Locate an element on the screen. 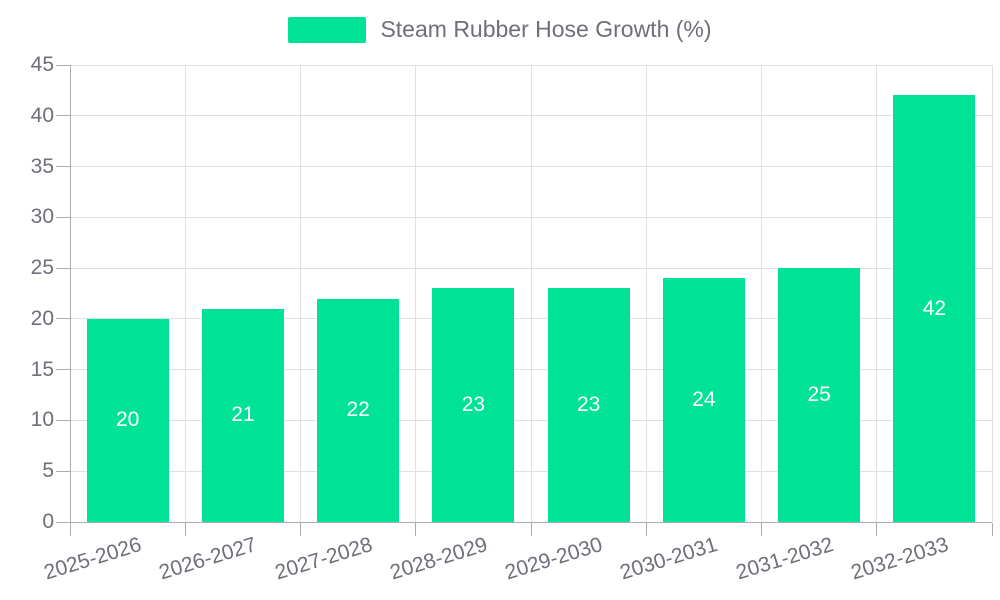 Image resolution: width=1000 pixels, height=600 pixels. bar-2031-2032 is located at coordinates (819, 395).